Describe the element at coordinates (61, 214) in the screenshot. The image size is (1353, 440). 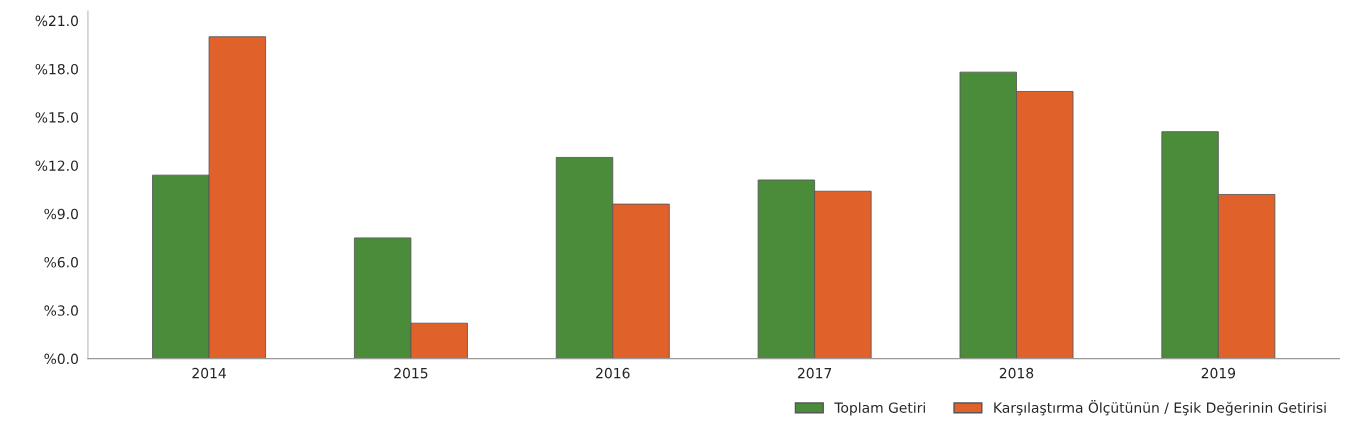
I see `y-tick-label: %9.0` at that location.